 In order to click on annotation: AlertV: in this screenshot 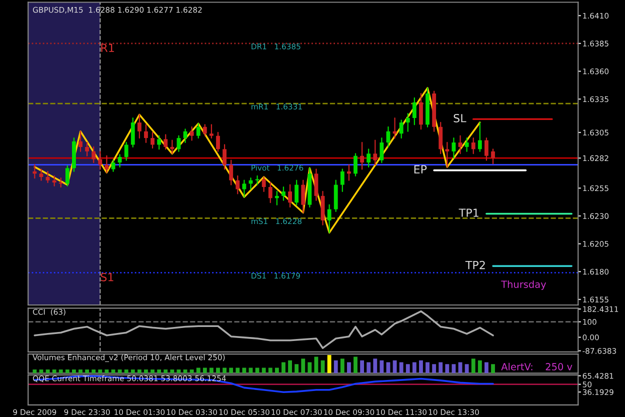, I will do `click(516, 366)`.